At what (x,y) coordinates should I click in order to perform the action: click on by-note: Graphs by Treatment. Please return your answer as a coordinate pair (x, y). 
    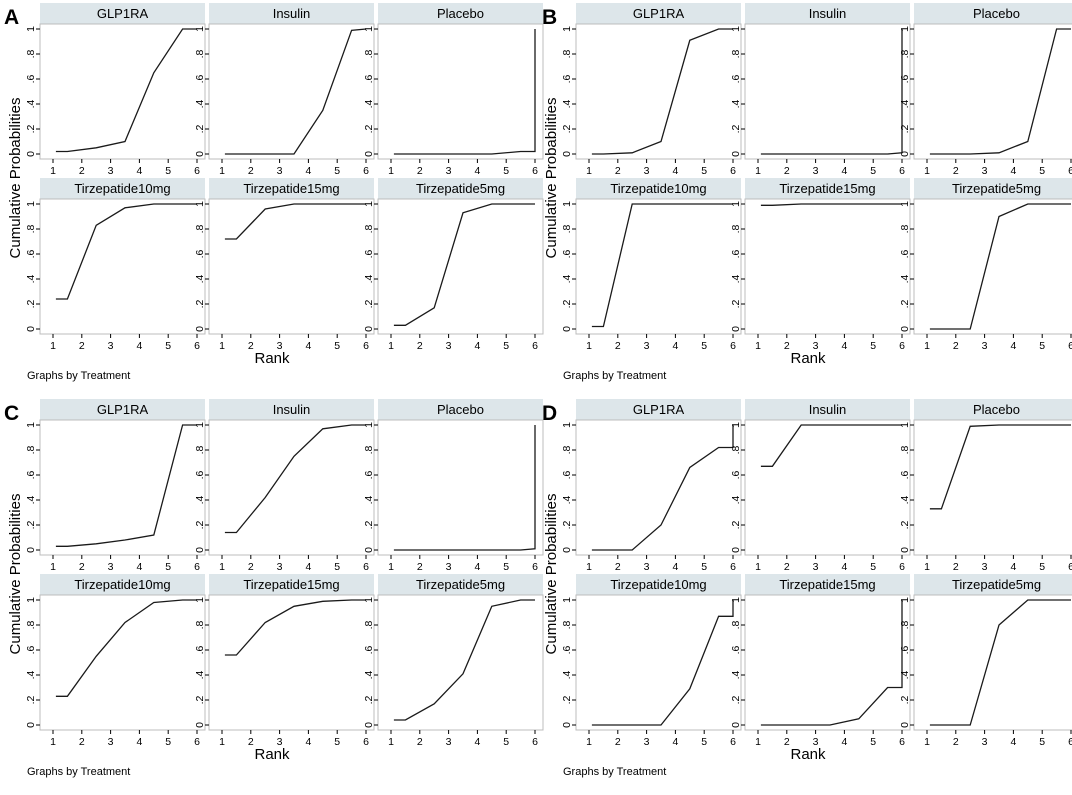
    Looking at the image, I should click on (78, 772).